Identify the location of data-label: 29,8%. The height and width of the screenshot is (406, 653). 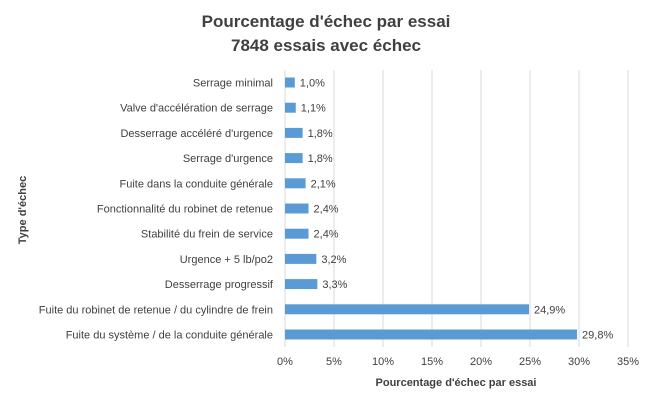
(597, 336).